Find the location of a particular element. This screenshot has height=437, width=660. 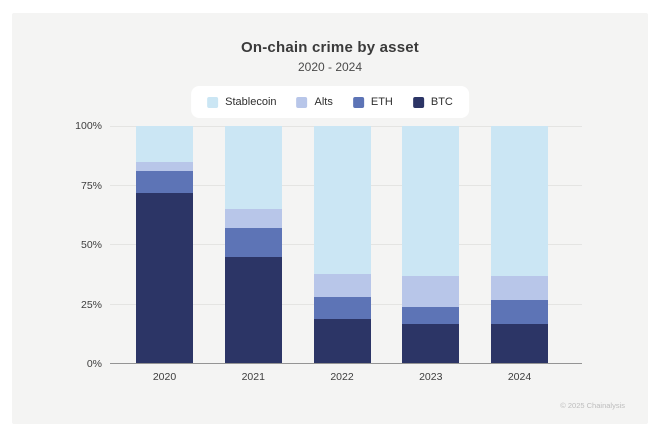

x-labels: 2020 2021 2022 2023 2024 is located at coordinates (346, 373).